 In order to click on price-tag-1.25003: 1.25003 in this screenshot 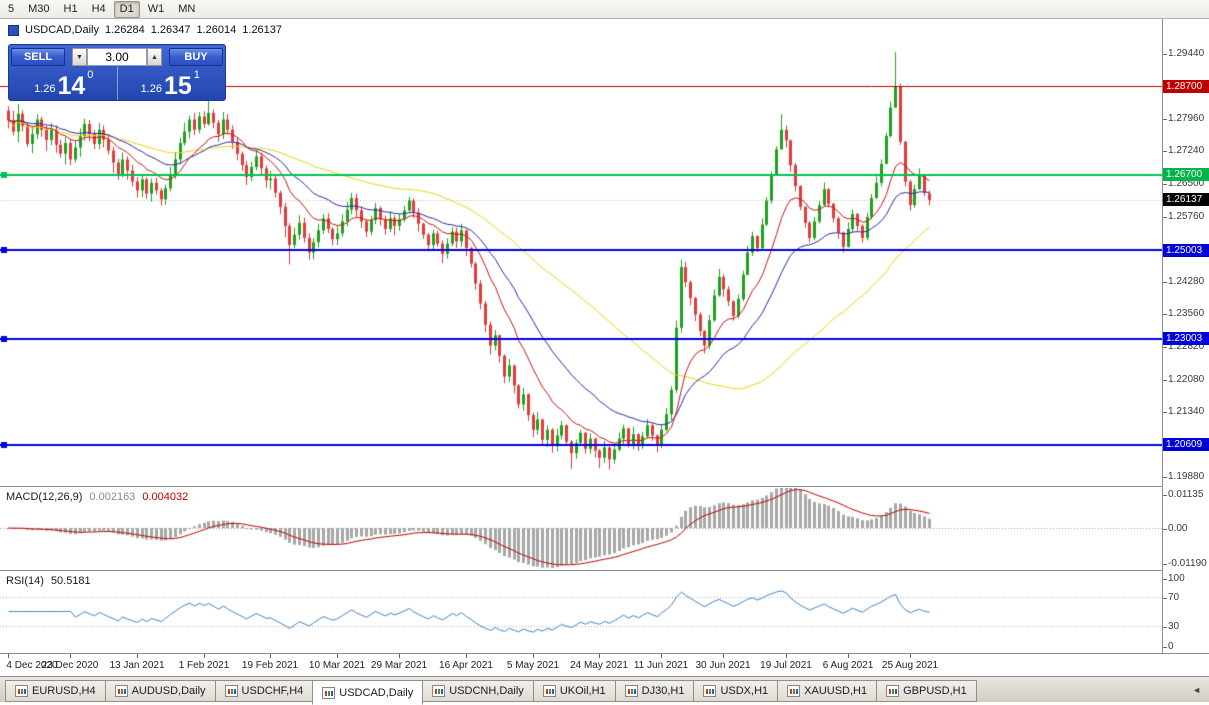, I will do `click(1186, 250)`.